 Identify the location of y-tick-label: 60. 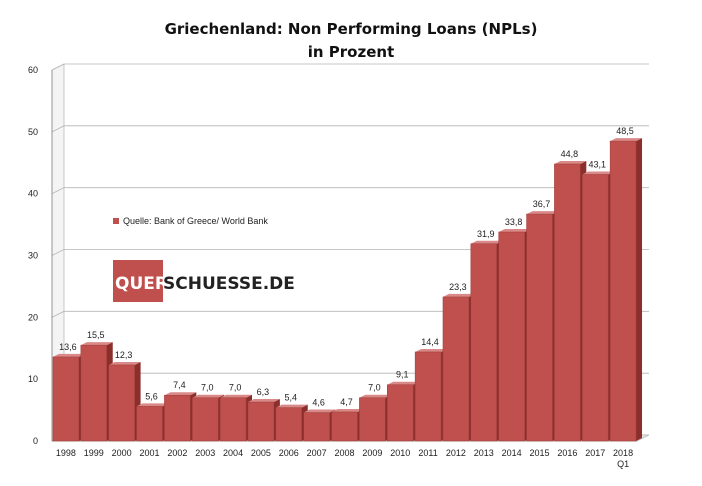
(33, 70).